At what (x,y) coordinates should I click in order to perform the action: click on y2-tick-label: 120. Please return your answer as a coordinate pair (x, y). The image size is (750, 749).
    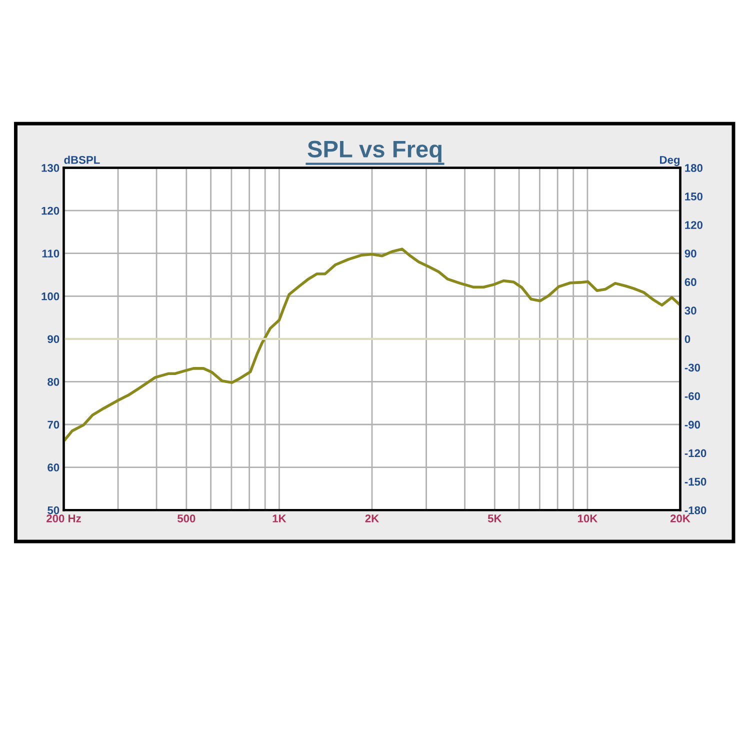
    Looking at the image, I should click on (693, 225).